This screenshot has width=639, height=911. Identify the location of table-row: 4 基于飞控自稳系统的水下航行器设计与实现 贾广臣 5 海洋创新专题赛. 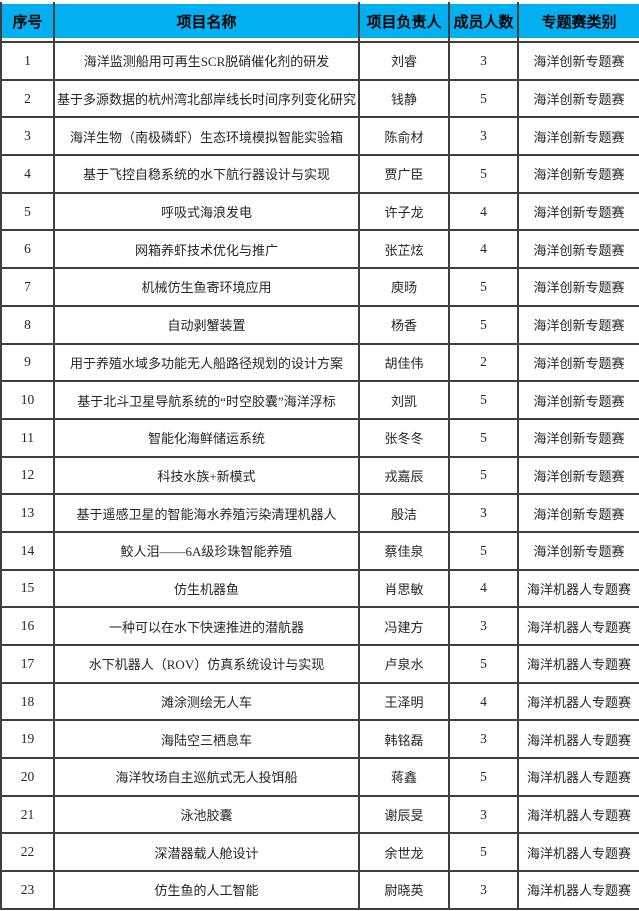
(319, 174).